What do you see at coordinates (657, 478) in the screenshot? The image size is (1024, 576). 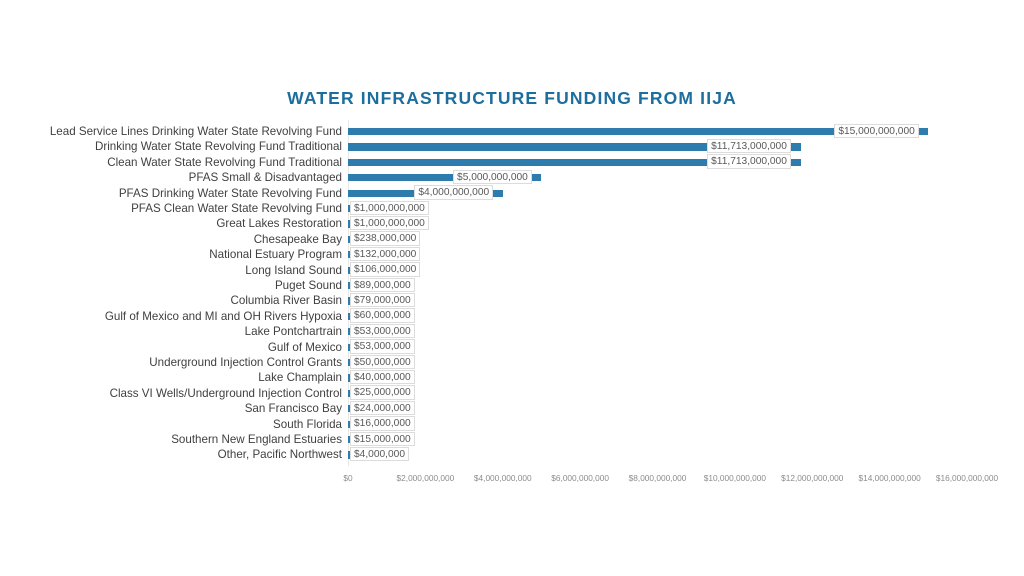 I see `x-tick-label: $8,000,000,000` at bounding box center [657, 478].